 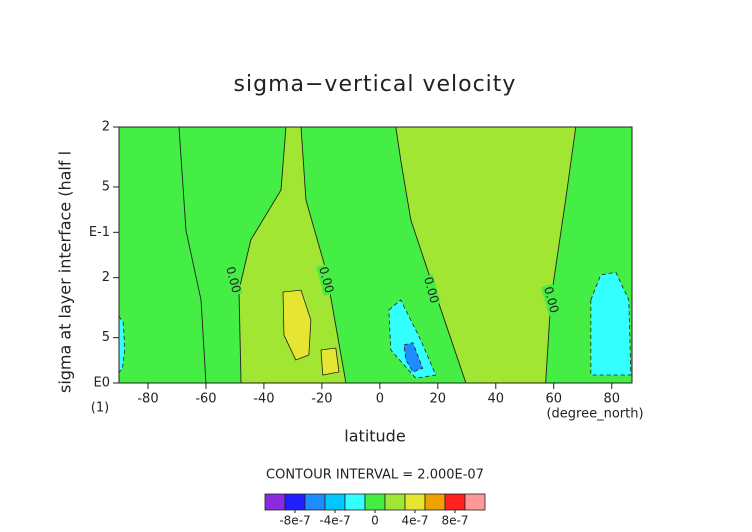 I want to click on y-tick-label: E-1, so click(x=99, y=232).